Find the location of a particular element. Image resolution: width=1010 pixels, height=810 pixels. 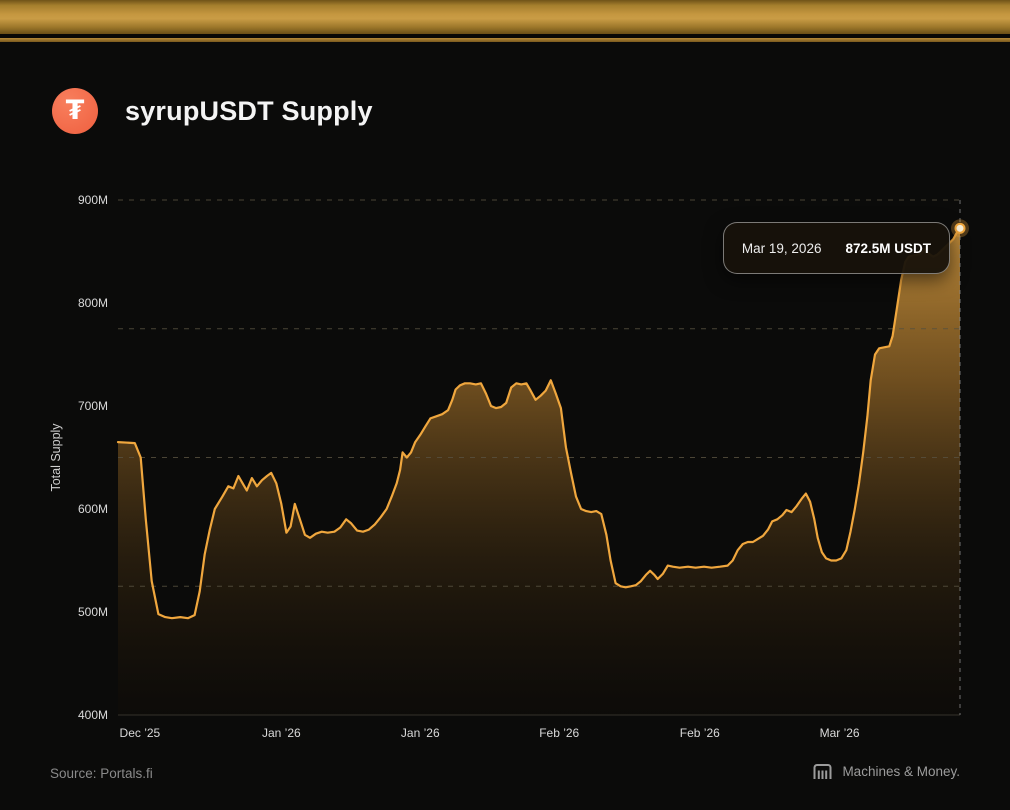

top-gold-band is located at coordinates (505, 17).